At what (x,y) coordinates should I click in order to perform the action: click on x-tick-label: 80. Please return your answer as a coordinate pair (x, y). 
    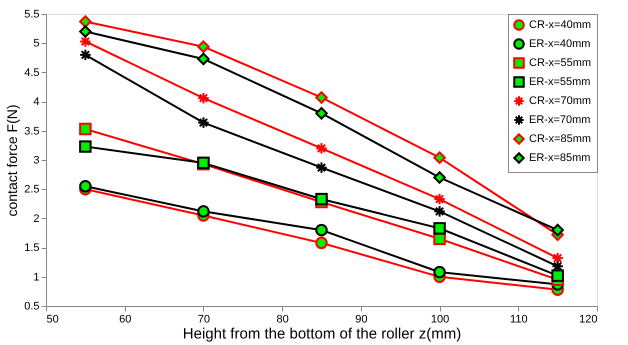
    Looking at the image, I should click on (282, 320).